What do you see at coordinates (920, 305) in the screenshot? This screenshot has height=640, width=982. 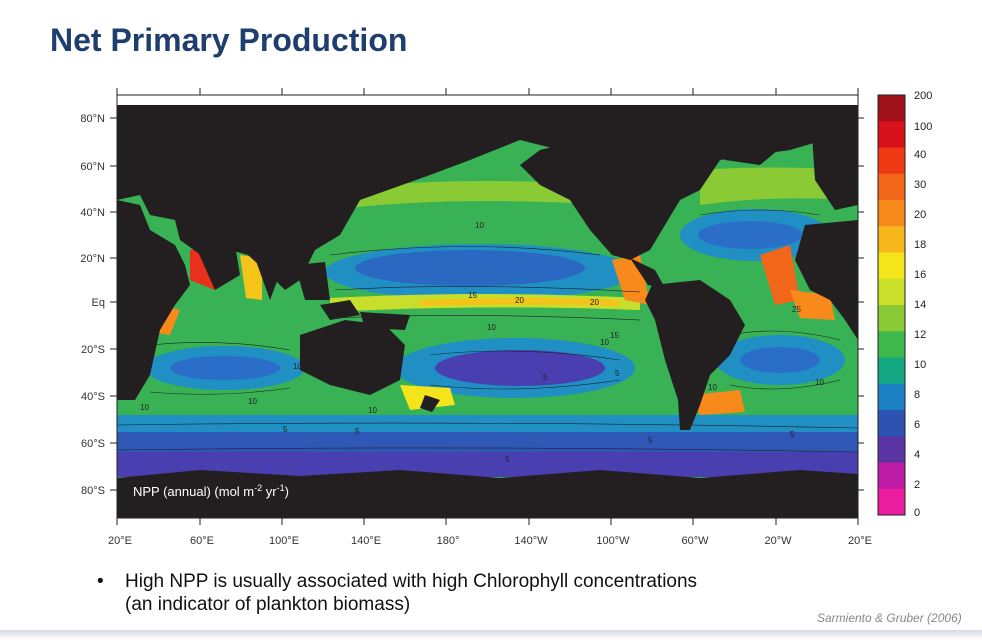 I see `colorbar-tick: 14` at bounding box center [920, 305].